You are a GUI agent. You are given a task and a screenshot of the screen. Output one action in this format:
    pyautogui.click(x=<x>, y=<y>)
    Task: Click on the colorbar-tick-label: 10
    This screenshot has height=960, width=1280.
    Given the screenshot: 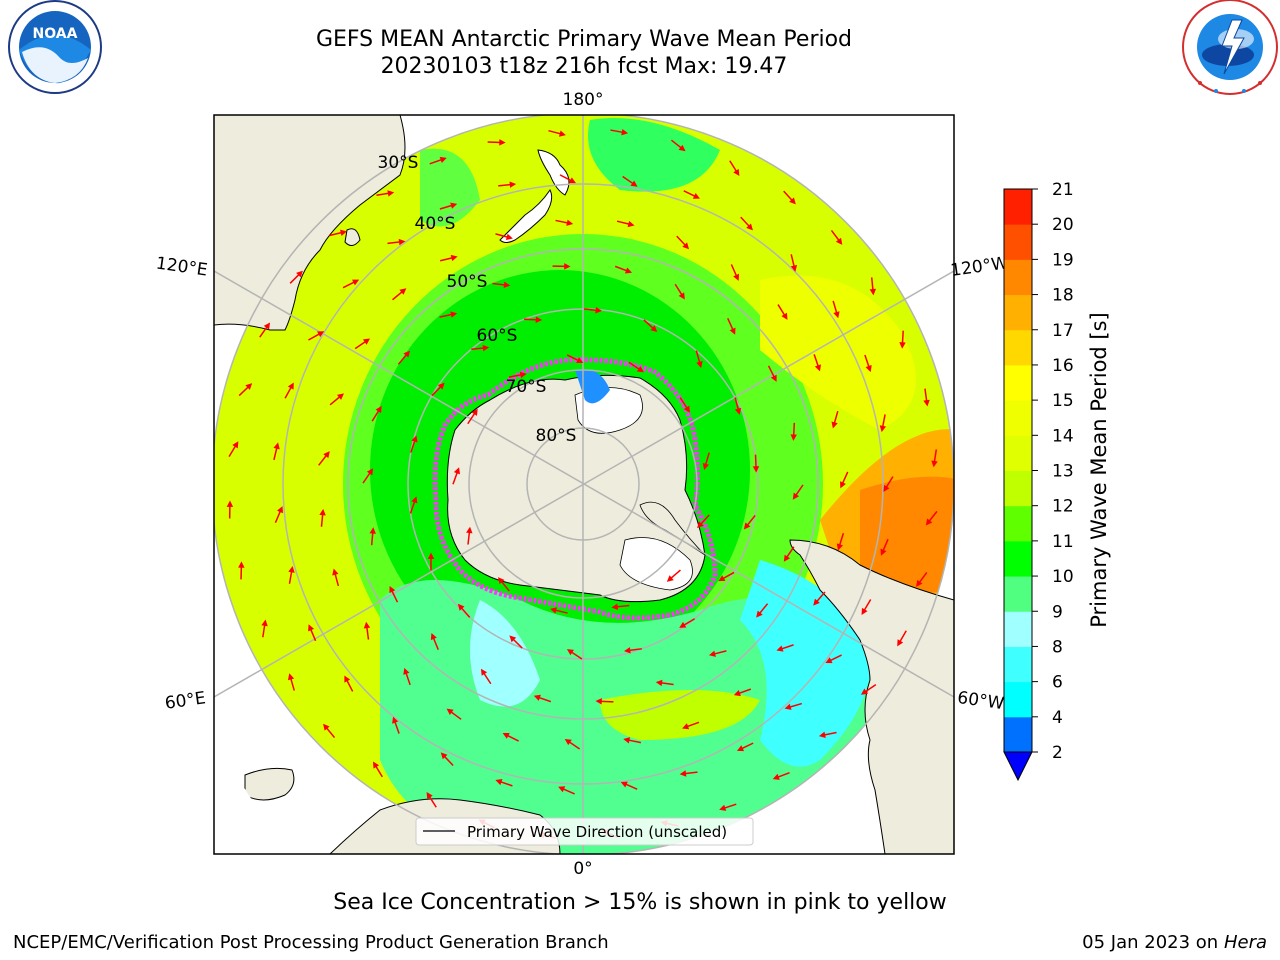 What is the action you would take?
    pyautogui.click(x=1063, y=577)
    